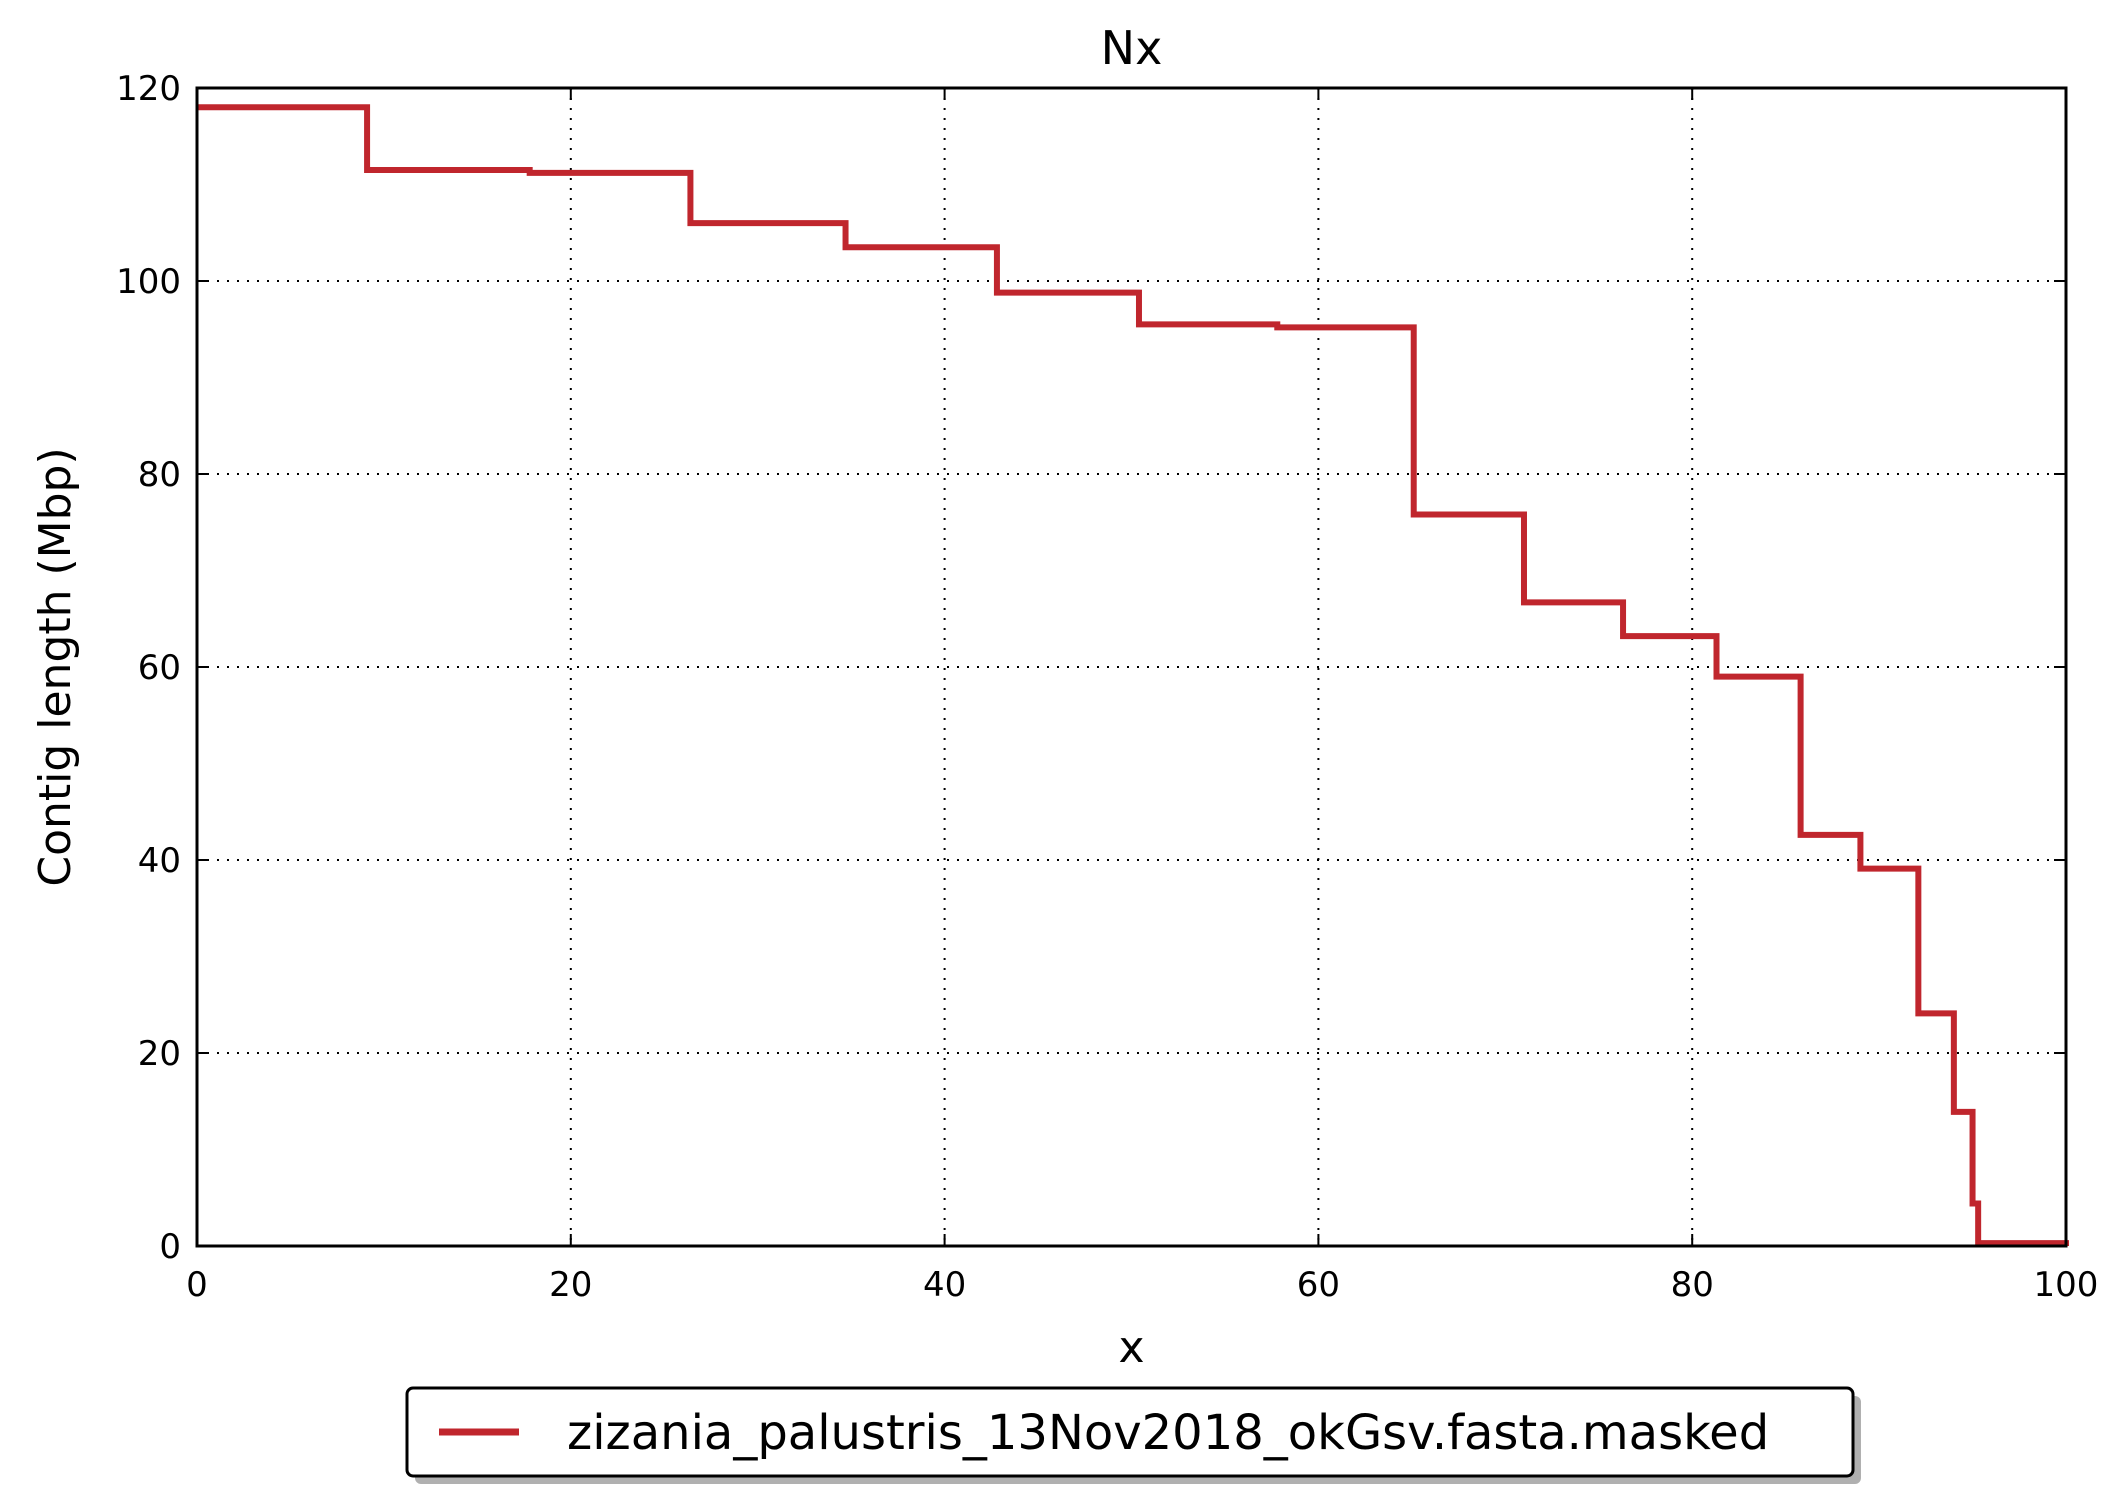 The image size is (2125, 1500). Describe the element at coordinates (1131, 1347) in the screenshot. I see `x-axis-label: x` at that location.